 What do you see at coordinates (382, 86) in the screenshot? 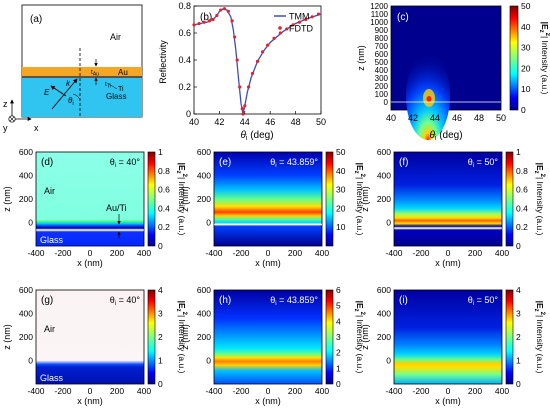
I see `c-ytick-label: 200` at bounding box center [382, 86].